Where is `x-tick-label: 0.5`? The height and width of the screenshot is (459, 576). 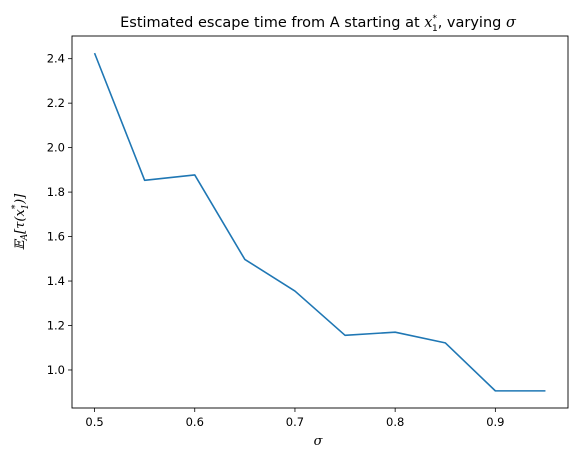 x-tick-label: 0.5 is located at coordinates (94, 422).